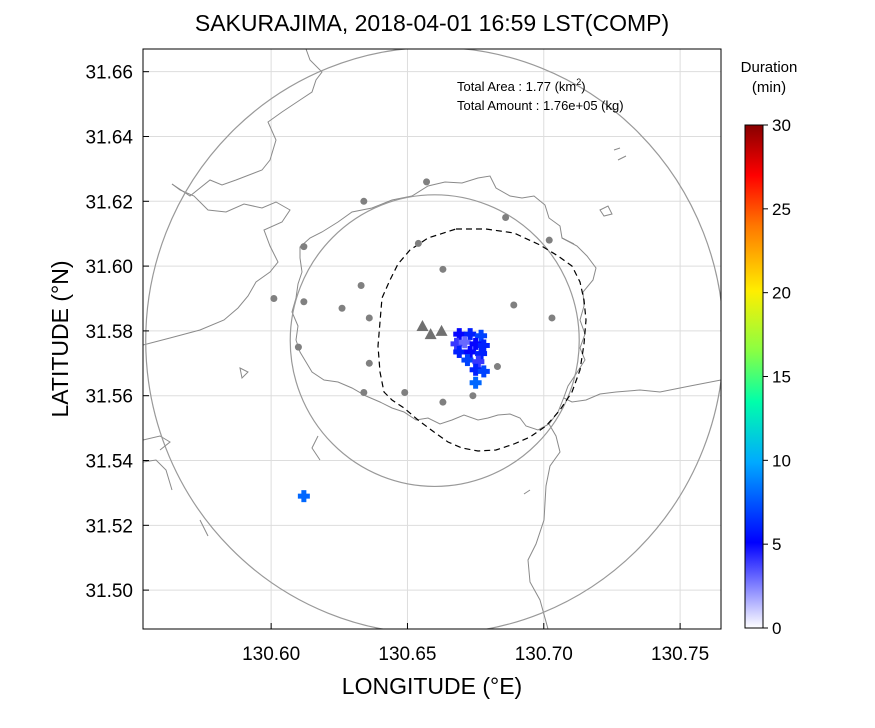  I want to click on colorbar-tick-label: 20, so click(781, 293).